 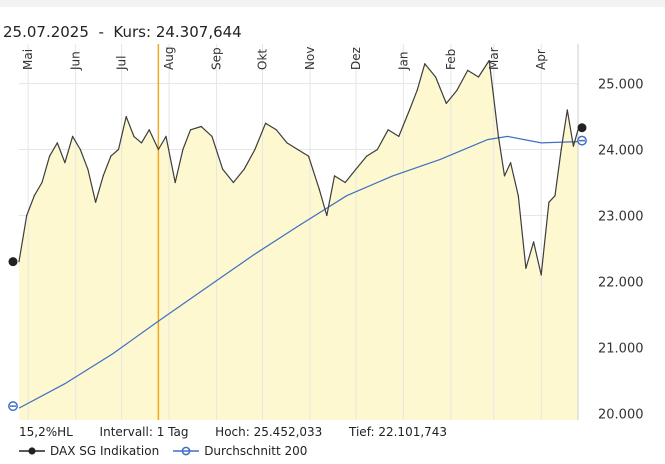 What do you see at coordinates (217, 58) in the screenshot?
I see `x-tick-label: Sep` at bounding box center [217, 58].